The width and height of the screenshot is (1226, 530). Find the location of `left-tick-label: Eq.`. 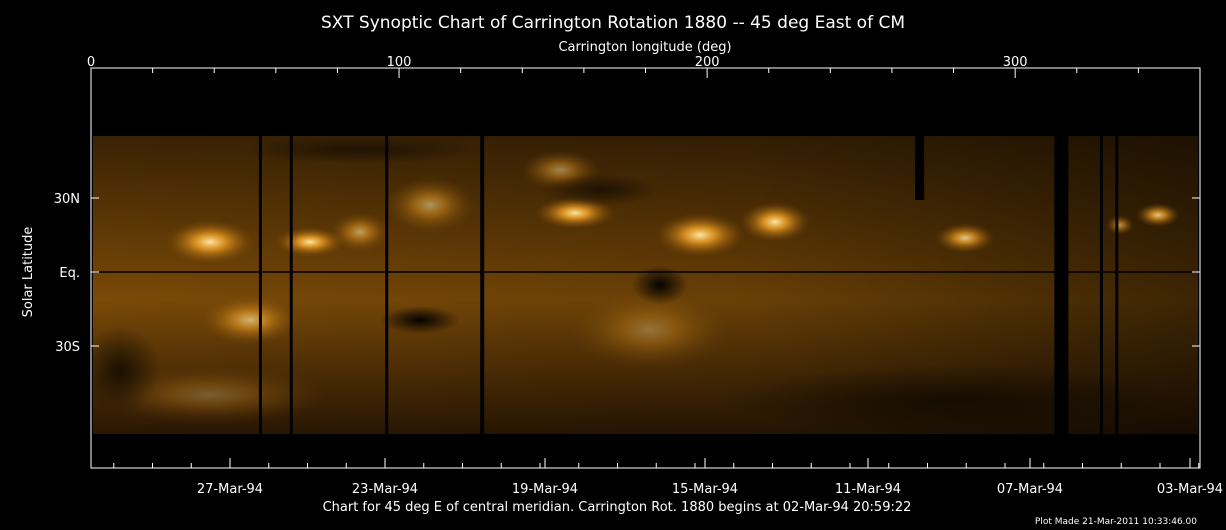

left-tick-label: Eq. is located at coordinates (69, 273).